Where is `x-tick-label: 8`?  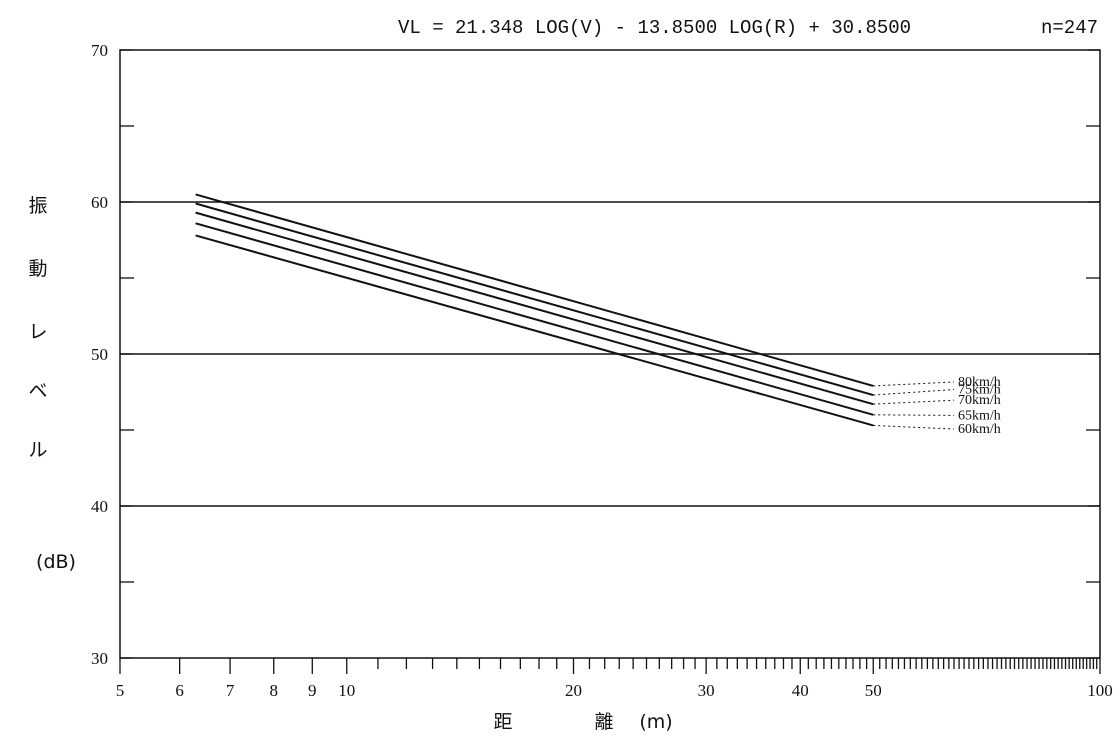
x-tick-label: 8 is located at coordinates (274, 690).